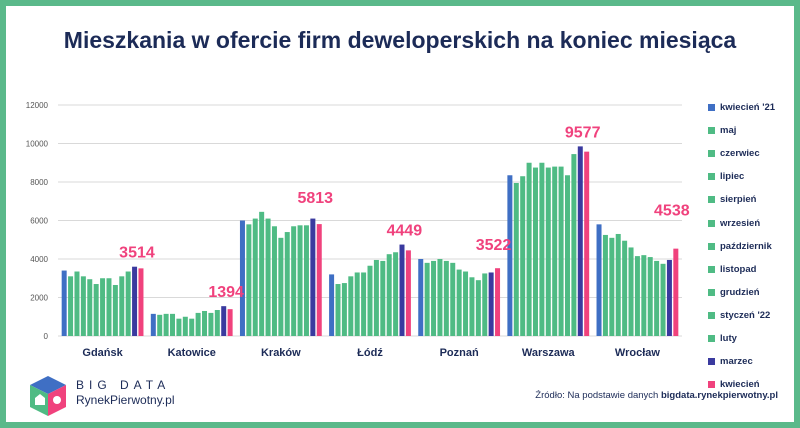 The image size is (800, 428). I want to click on legend-label: luty, so click(728, 338).